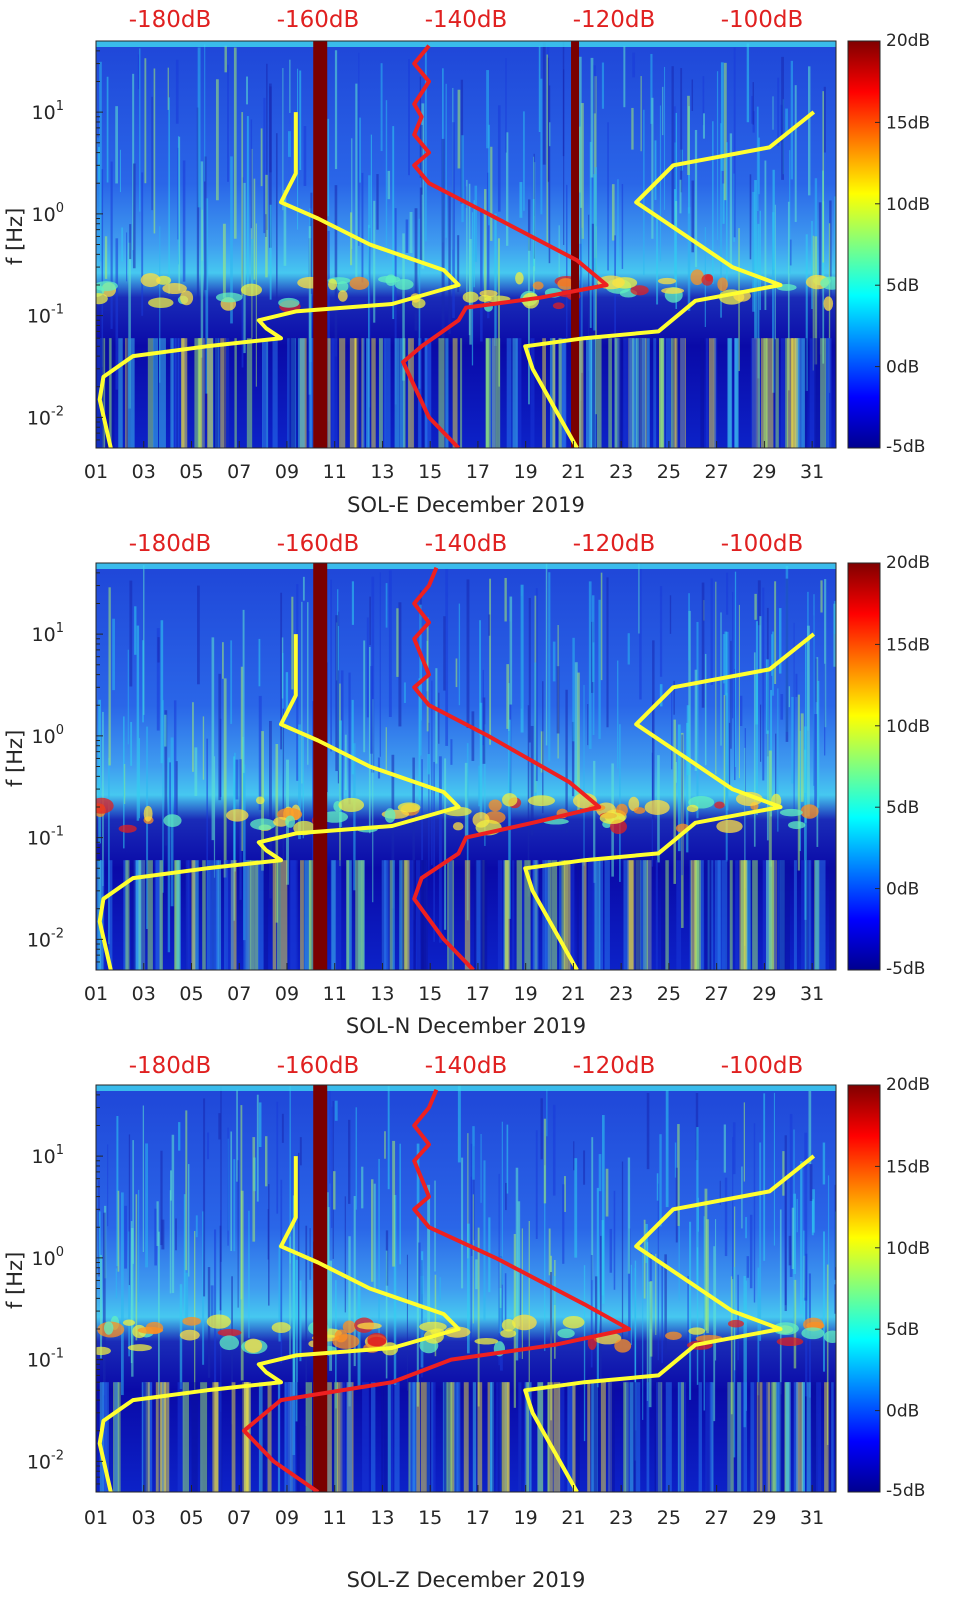 The image size is (962, 1599). I want to click on x-tick-label: 31, so click(812, 472).